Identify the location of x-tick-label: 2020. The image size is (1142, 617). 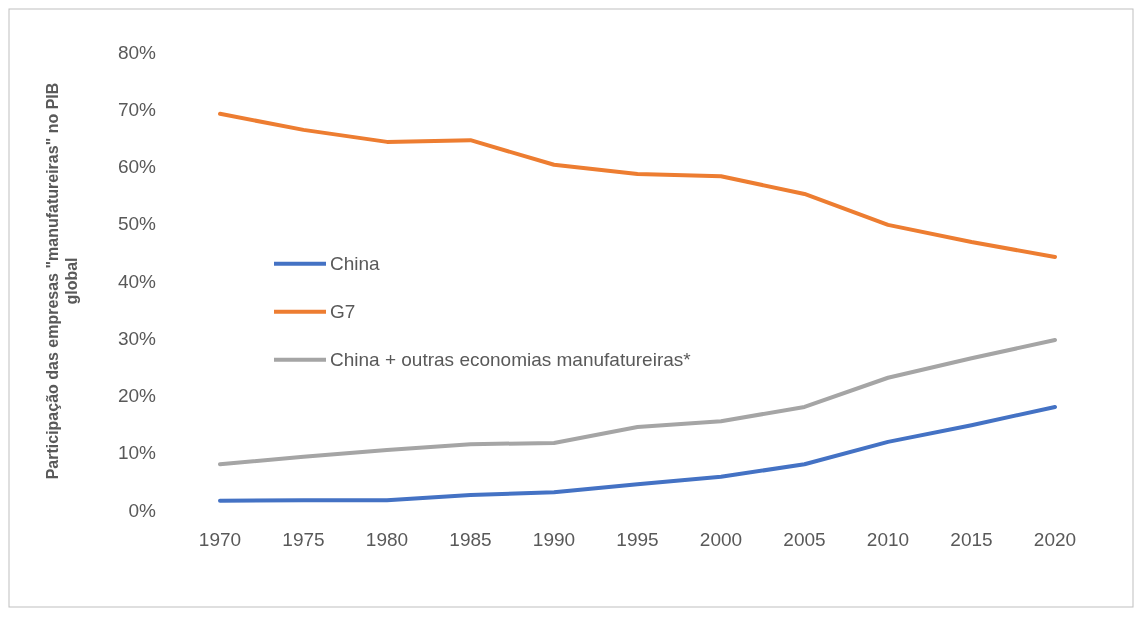
(1055, 539).